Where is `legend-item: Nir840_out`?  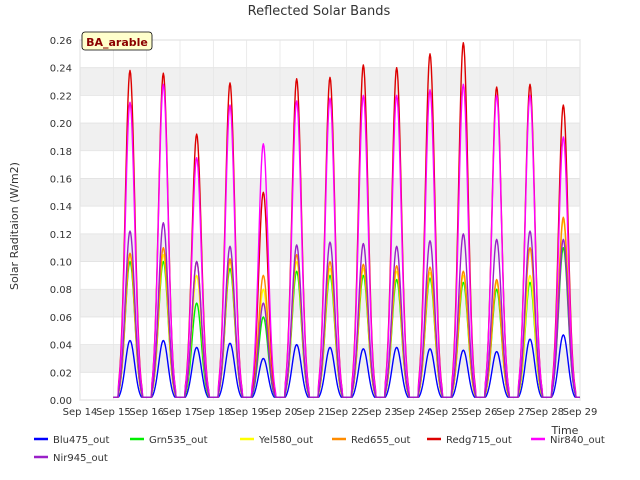
legend-item: Nir840_out is located at coordinates (568, 440).